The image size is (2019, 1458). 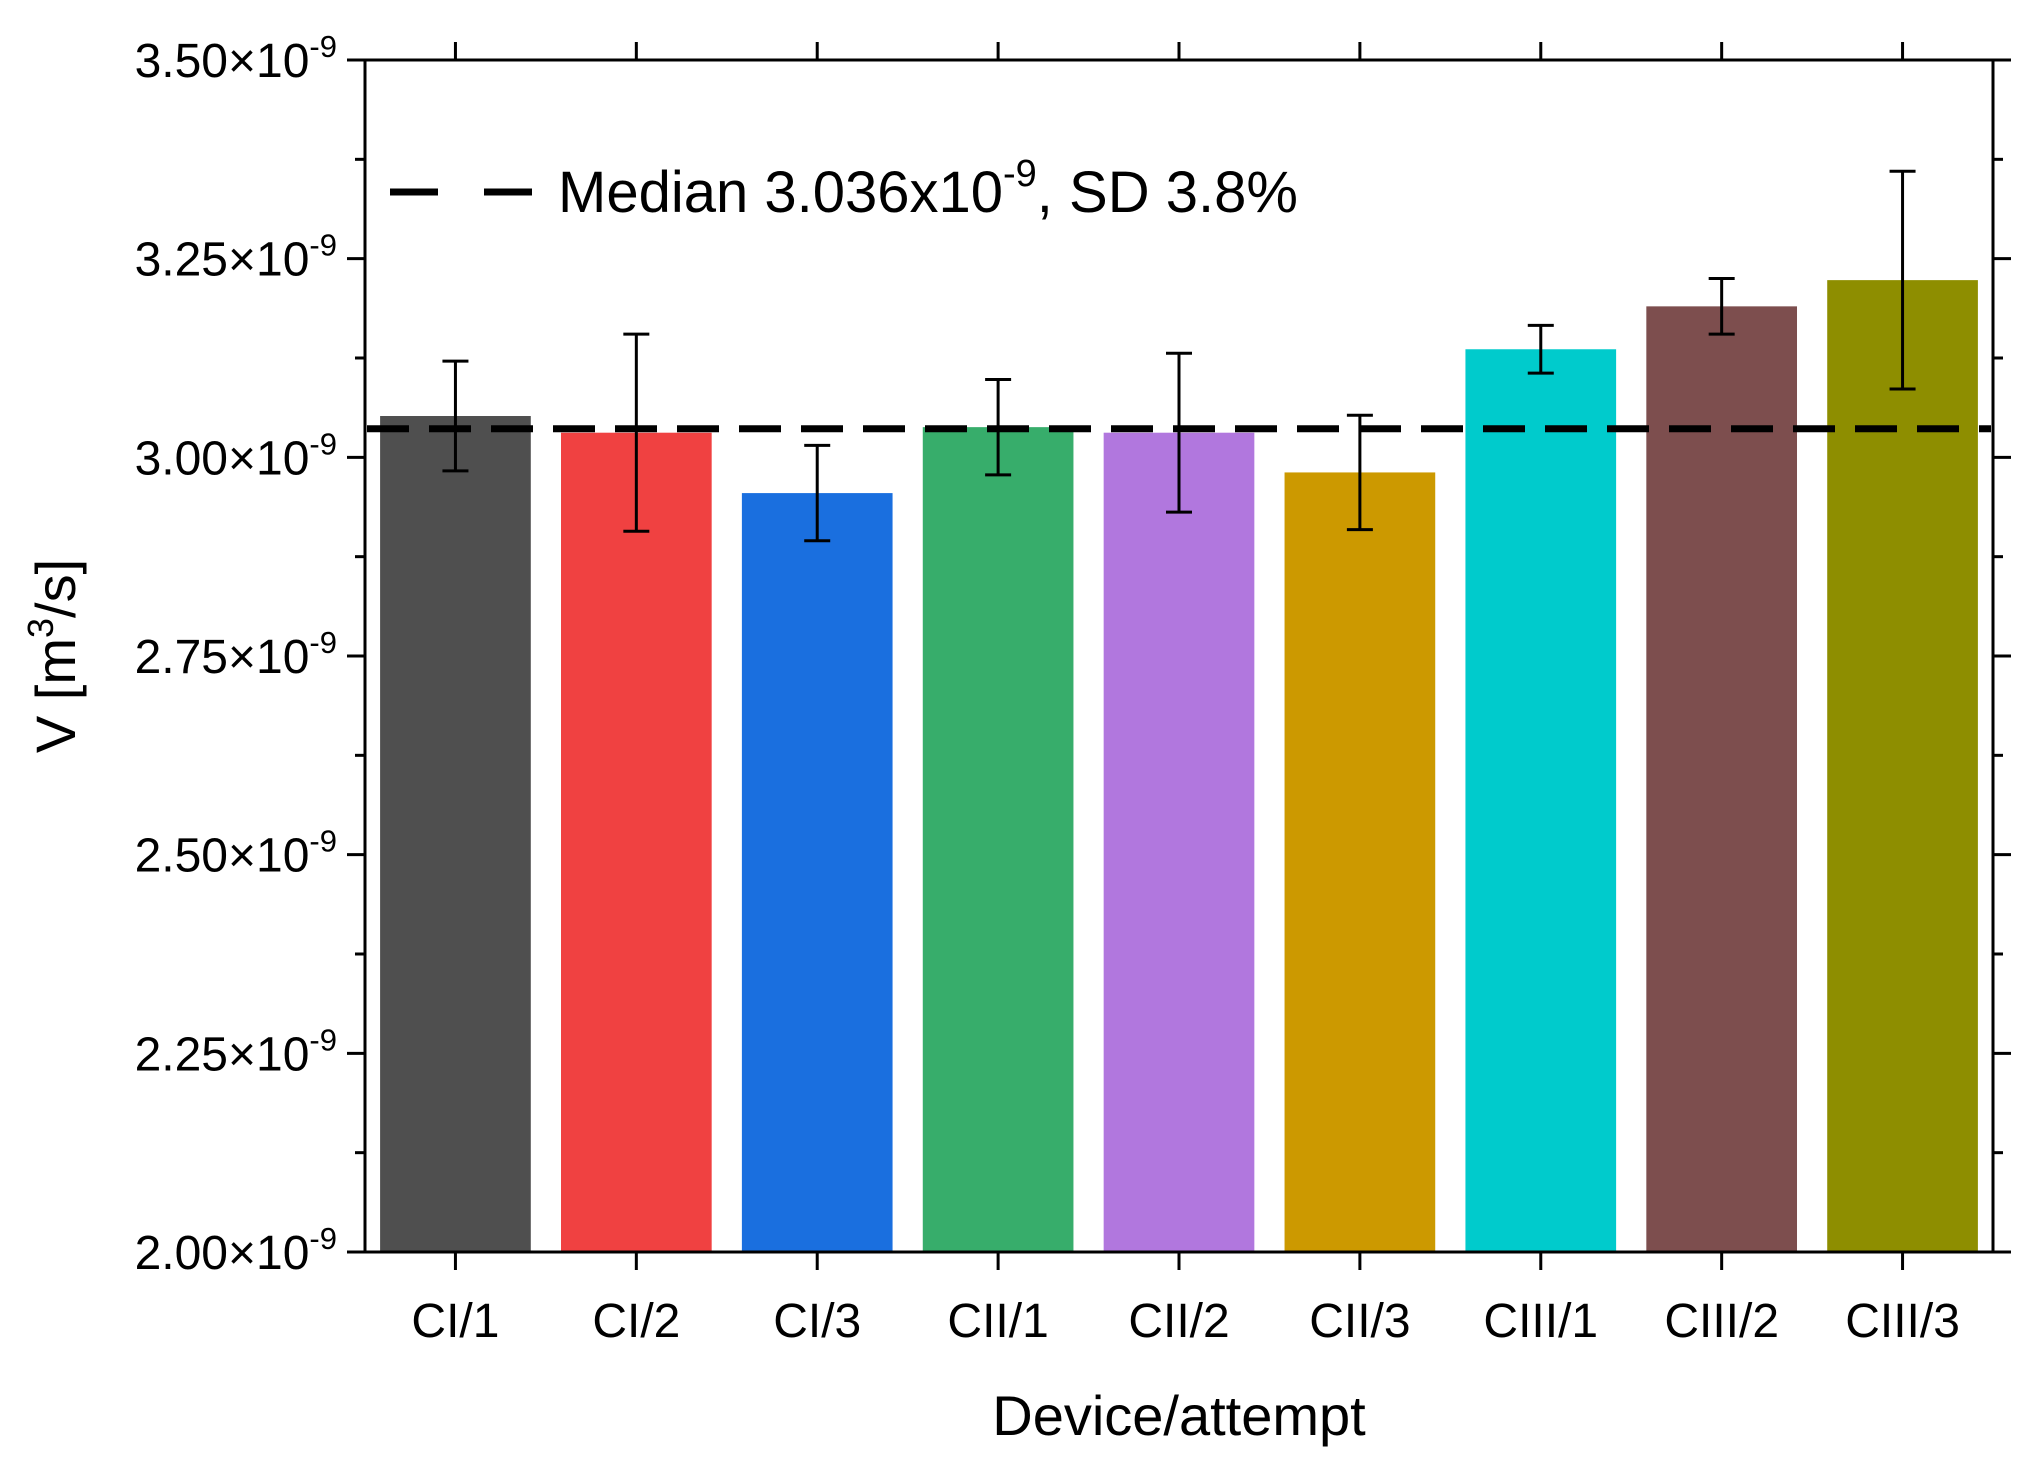 What do you see at coordinates (222, 458) in the screenshot?
I see `y-tick-mantissa: 3.00×10` at bounding box center [222, 458].